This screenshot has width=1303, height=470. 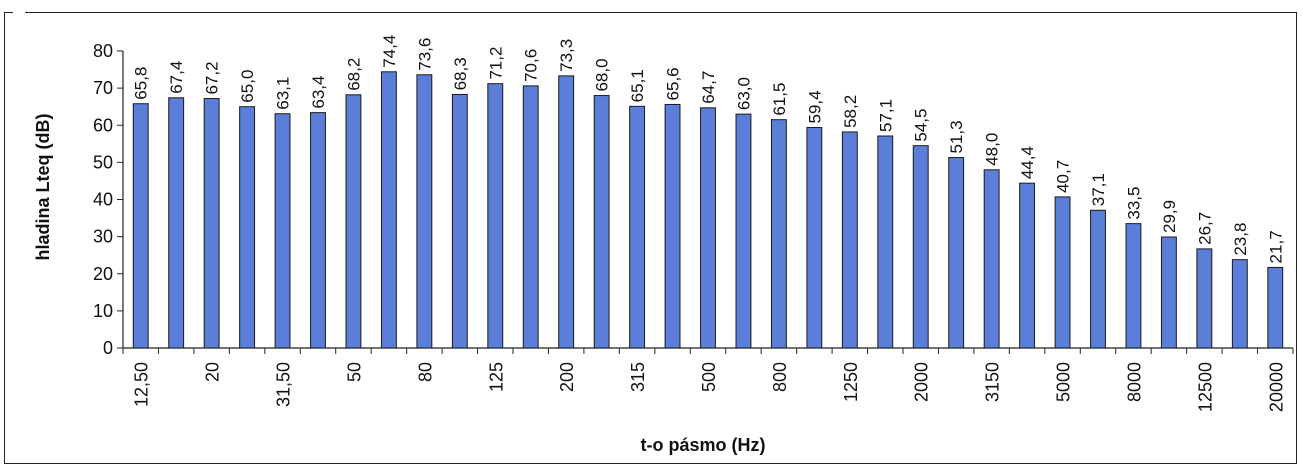 What do you see at coordinates (103, 237) in the screenshot?
I see `y-tick-label: 30` at bounding box center [103, 237].